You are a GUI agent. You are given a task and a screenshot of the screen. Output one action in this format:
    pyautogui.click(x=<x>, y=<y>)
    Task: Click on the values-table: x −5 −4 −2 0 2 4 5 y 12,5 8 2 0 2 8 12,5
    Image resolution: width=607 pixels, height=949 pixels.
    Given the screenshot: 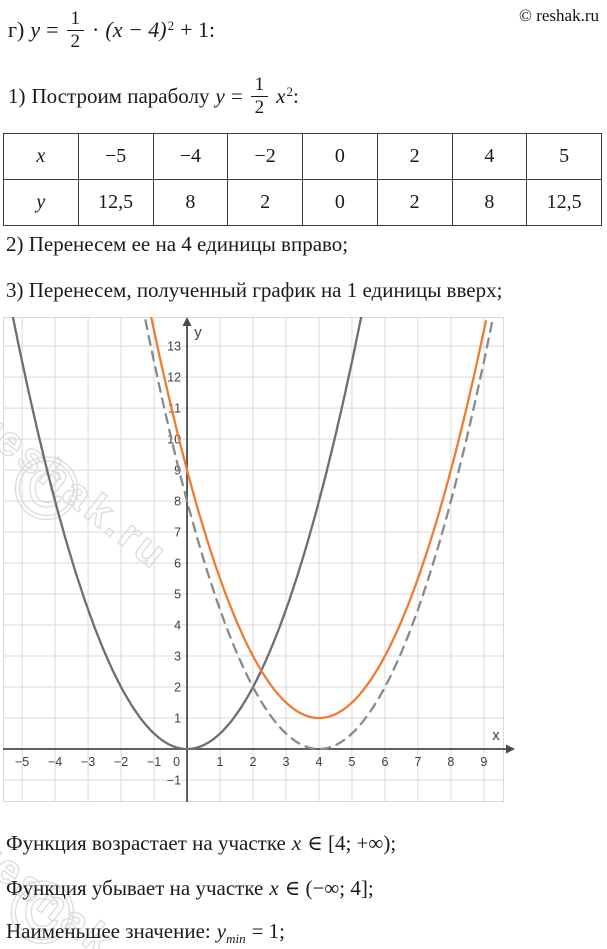 What is the action you would take?
    pyautogui.click(x=302, y=179)
    